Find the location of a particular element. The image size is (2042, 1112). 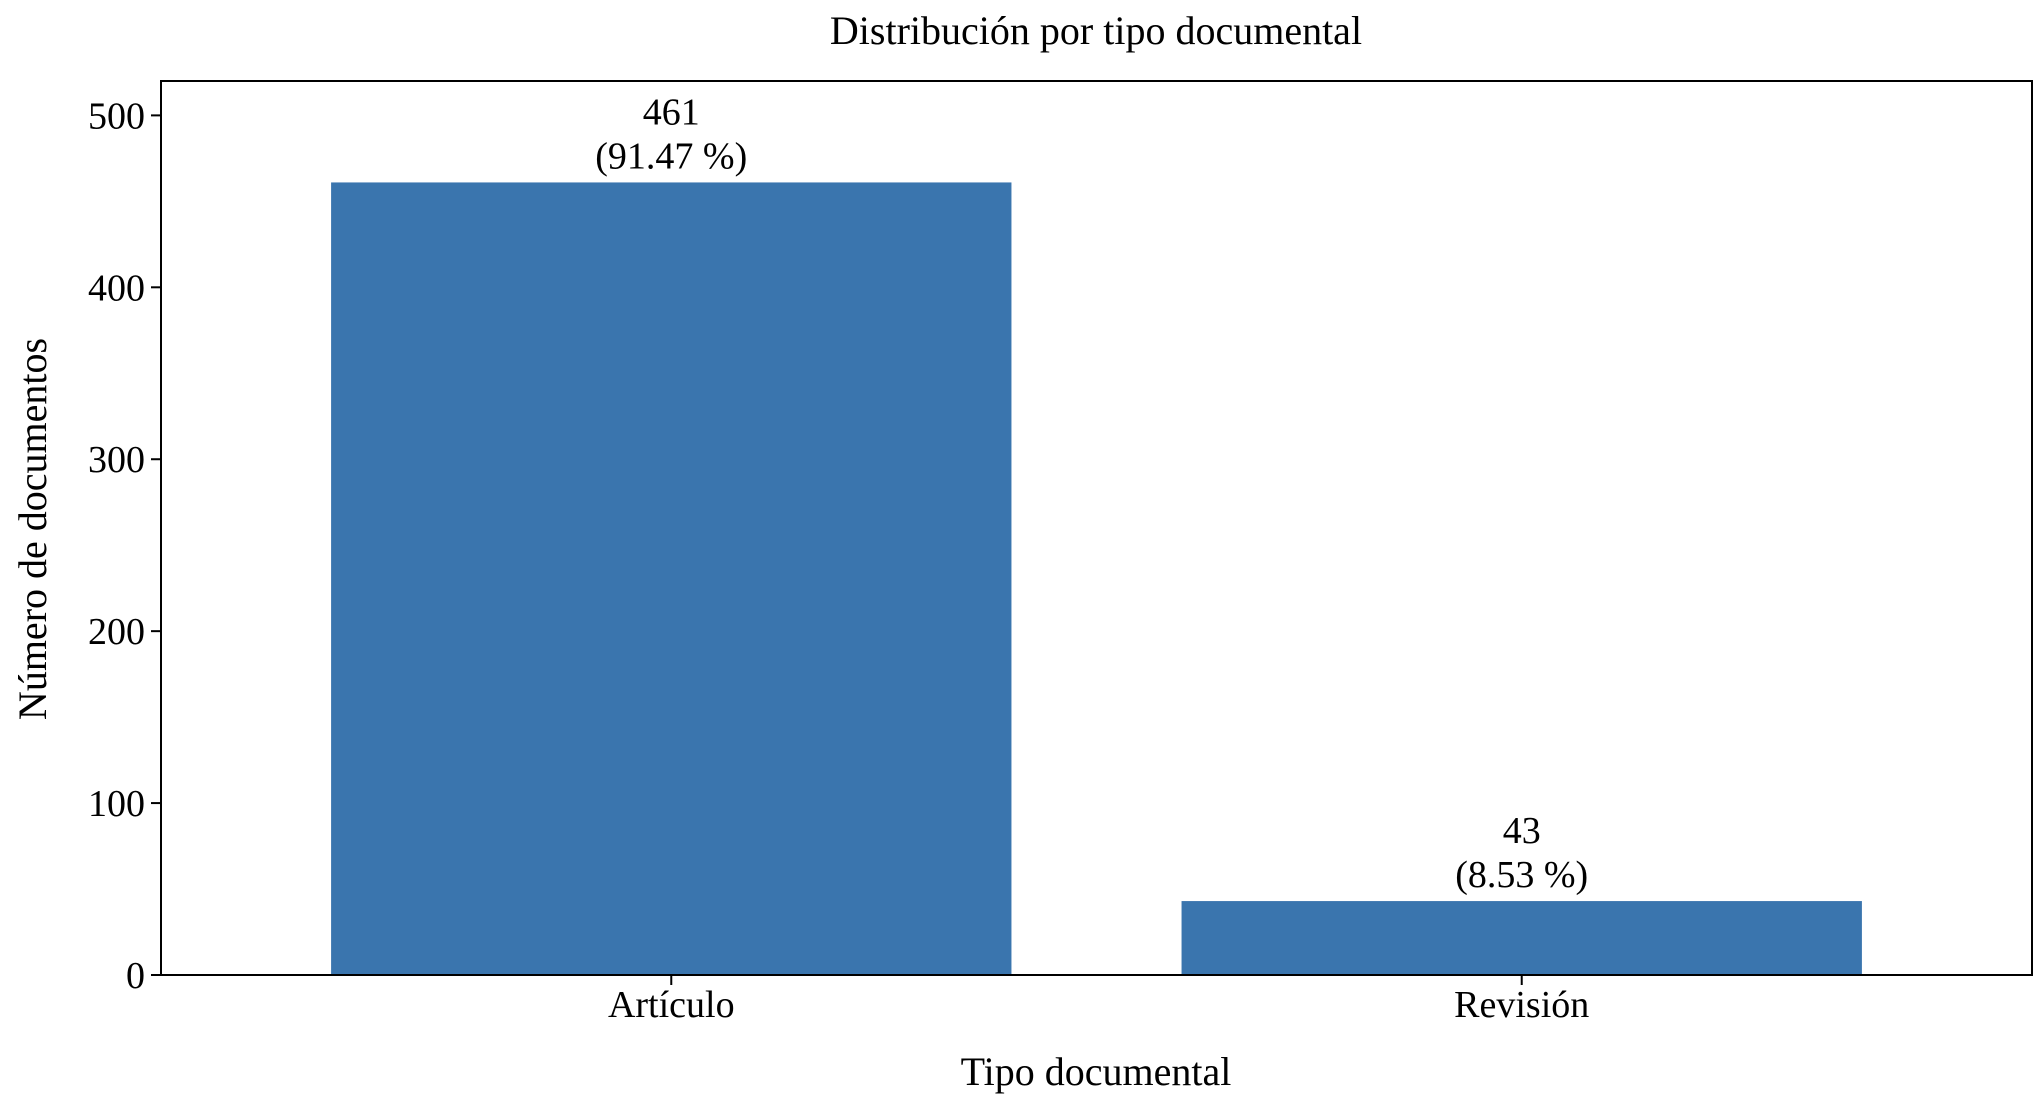

bar-value-label: 43 is located at coordinates (1522, 831).